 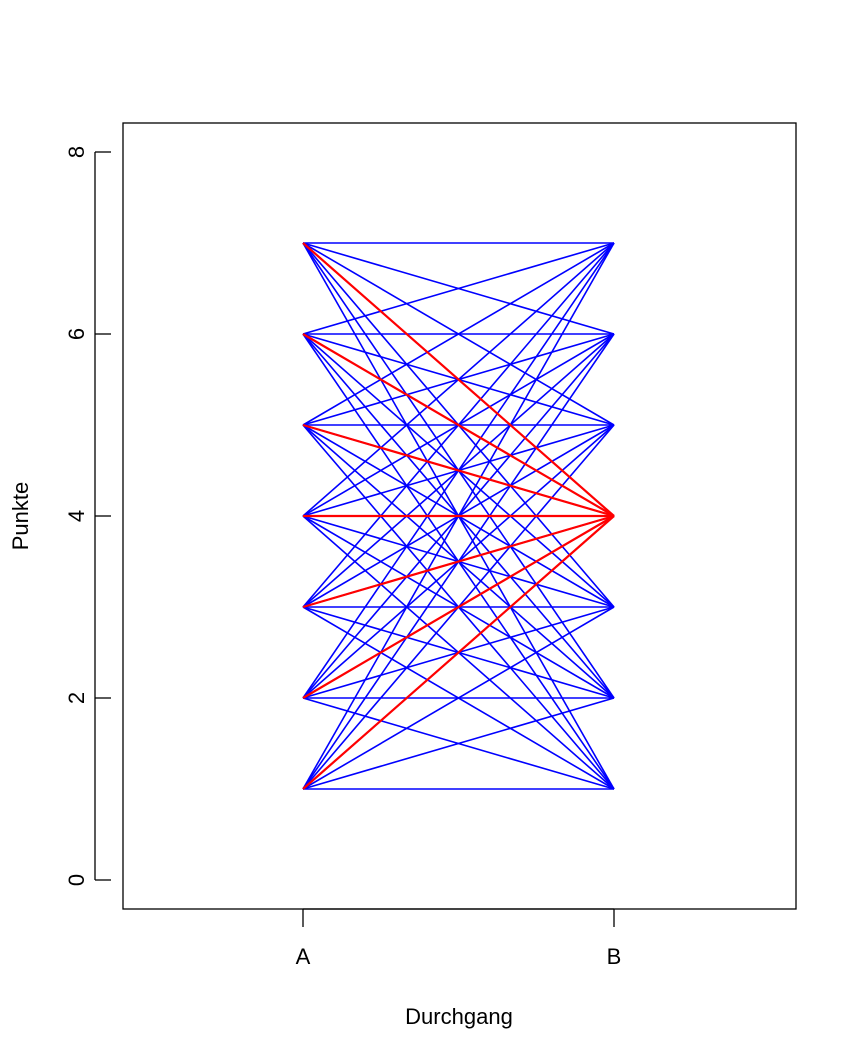 I want to click on y-axis: 0 2 4 6 8, so click(x=87, y=516).